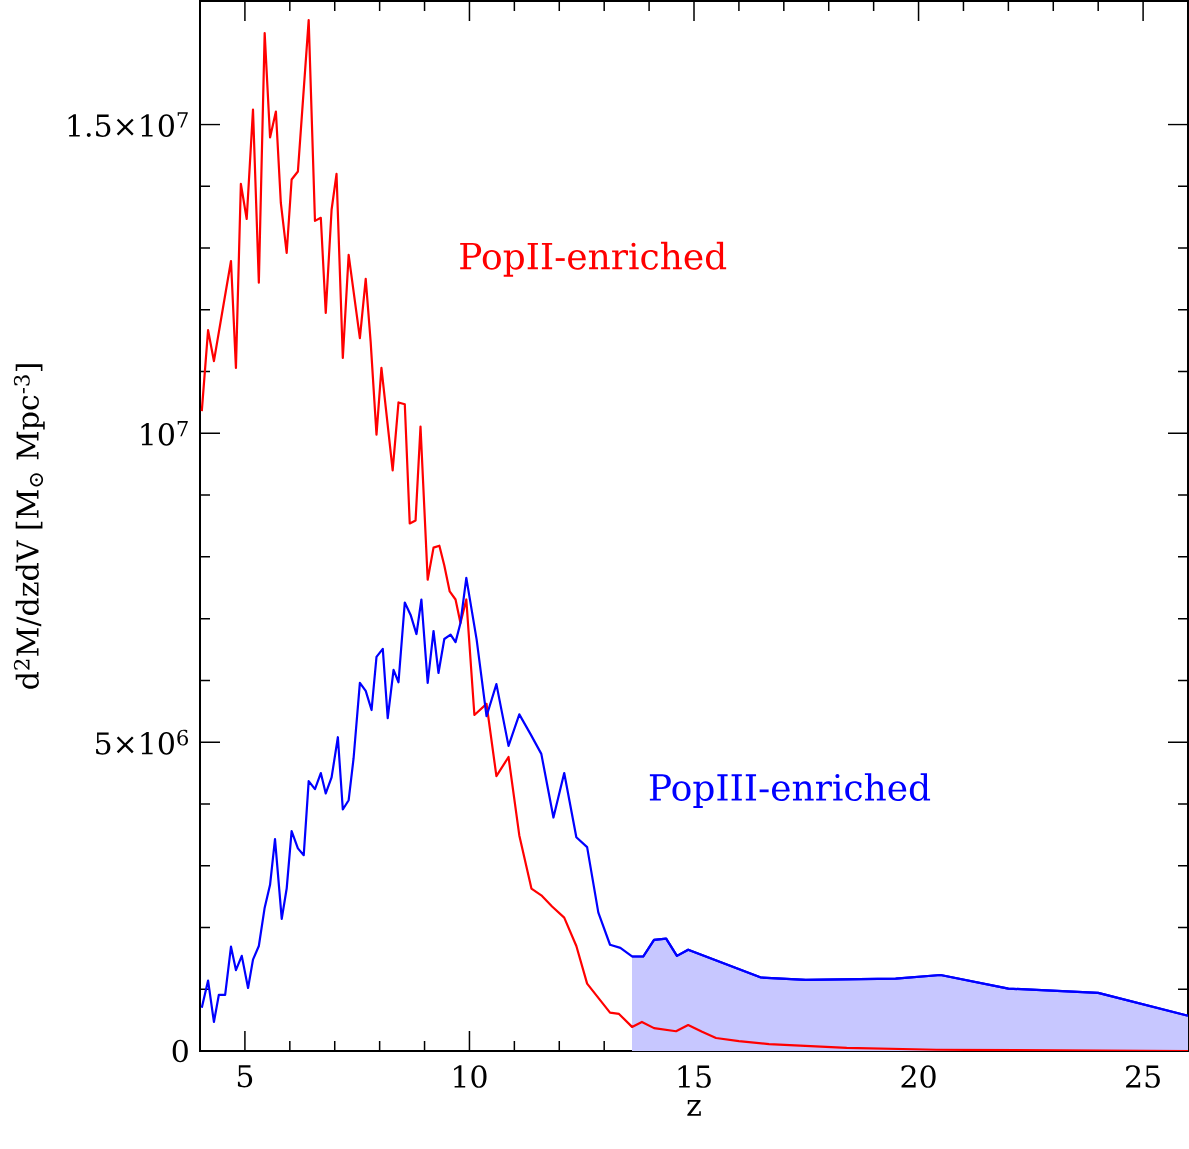  Describe the element at coordinates (29, 526) in the screenshot. I see `y-axis-title: d$^{2}$M/dzdV [M$_{⊙}$ Mpc$^{-3}$]` at that location.